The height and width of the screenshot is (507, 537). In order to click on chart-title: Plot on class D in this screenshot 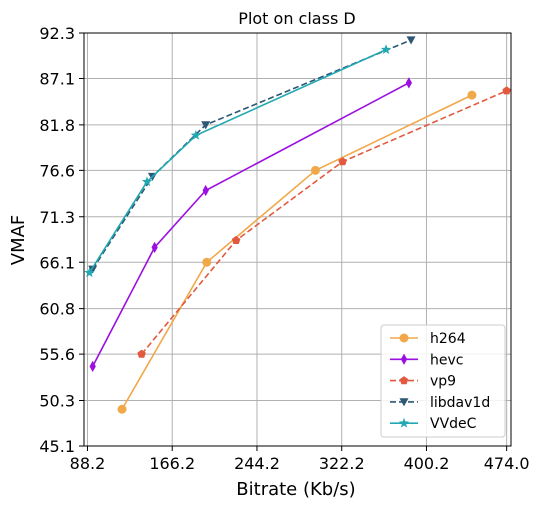, I will do `click(296, 18)`.